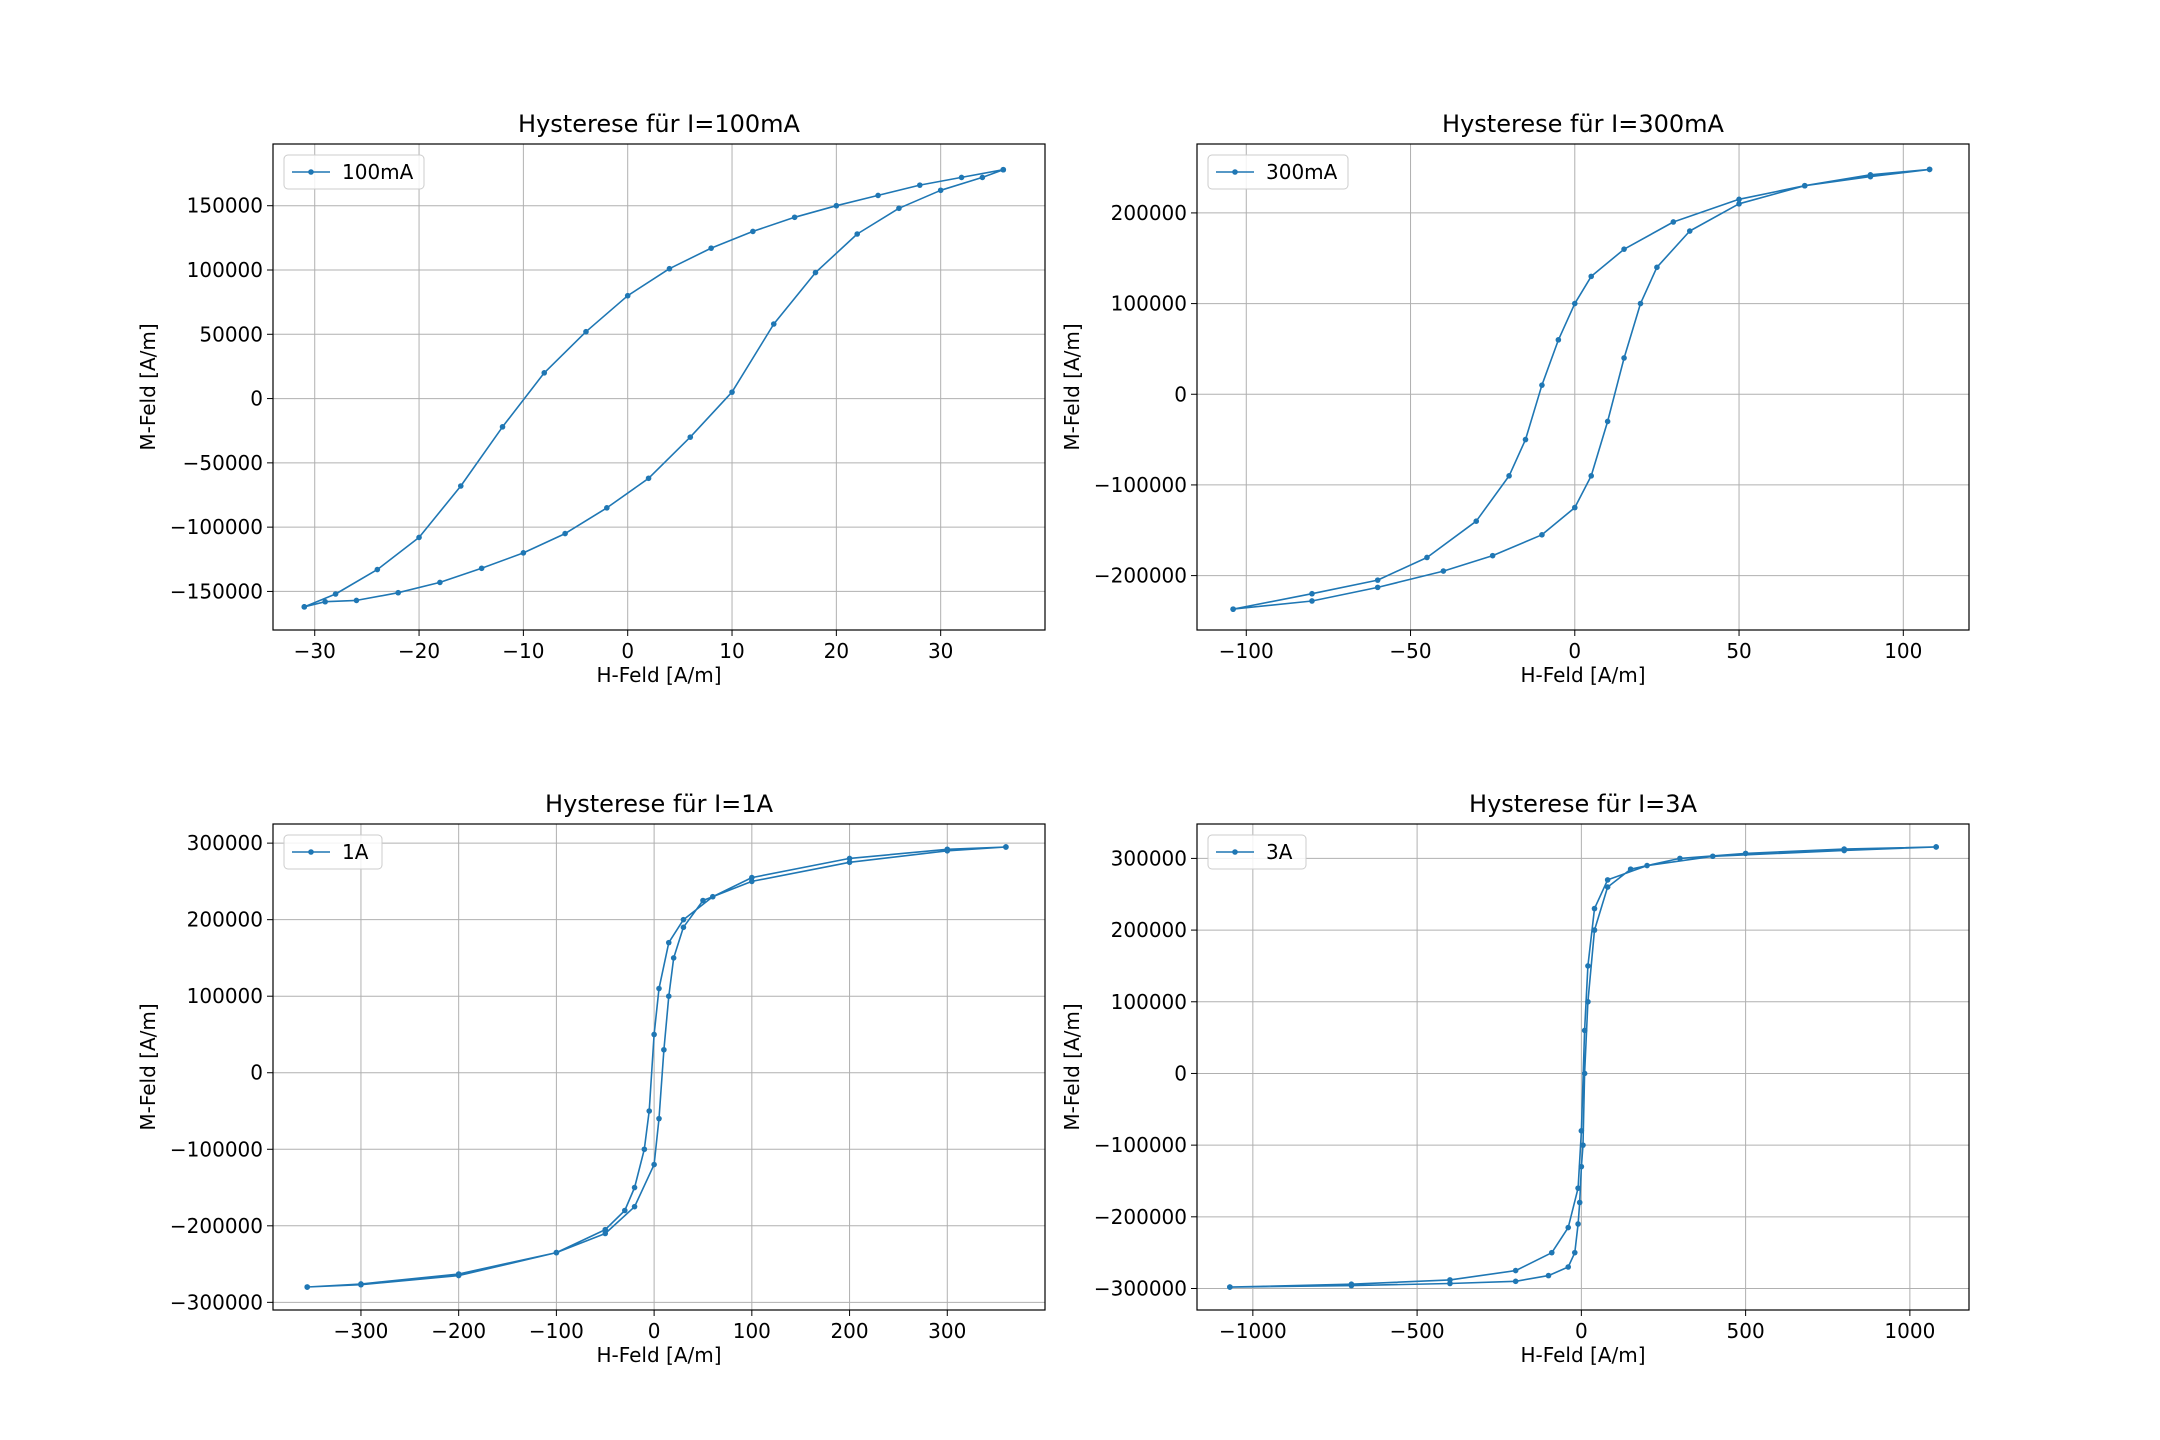 The image size is (2160, 1440). What do you see at coordinates (1072, 1066) in the screenshot?
I see `y-axis-label: M-Feld [A/m]` at bounding box center [1072, 1066].